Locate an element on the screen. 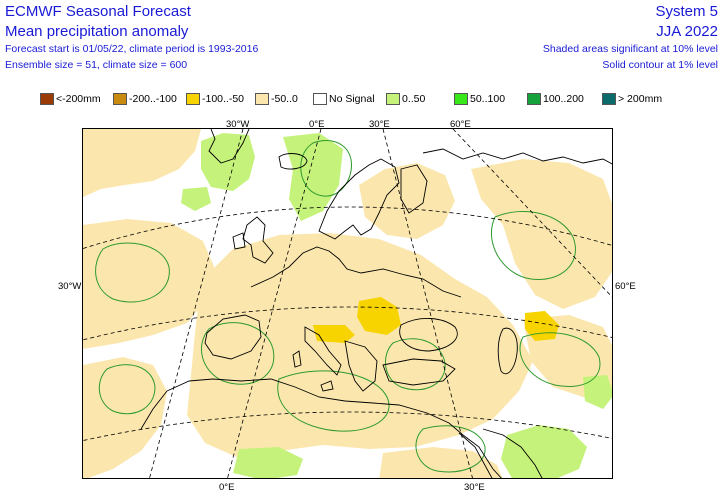 The width and height of the screenshot is (725, 496). map-label-60e-top: 60°E is located at coordinates (460, 124).